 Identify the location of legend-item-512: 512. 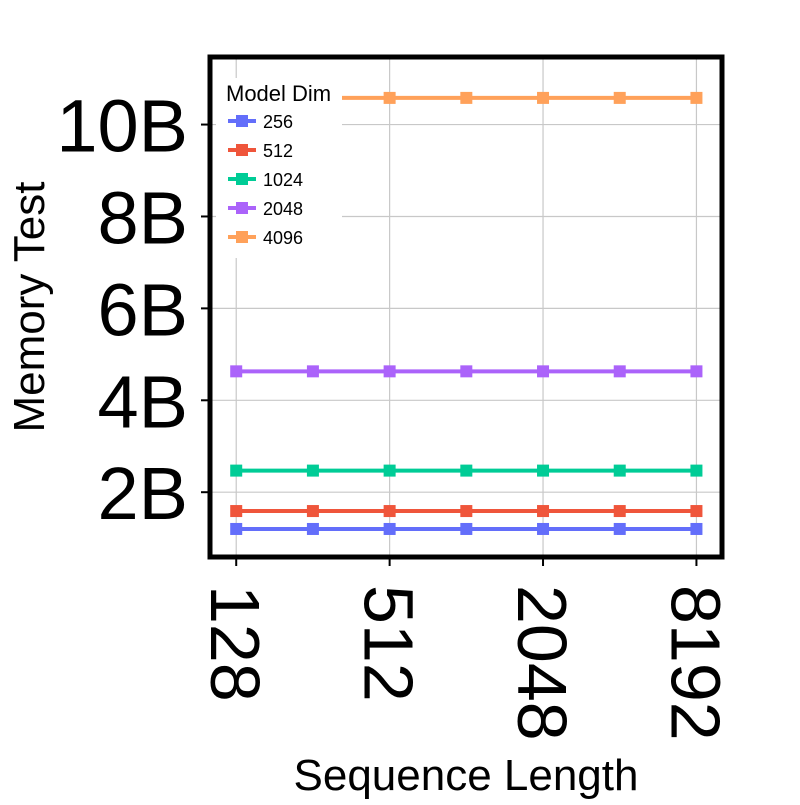
(260, 151).